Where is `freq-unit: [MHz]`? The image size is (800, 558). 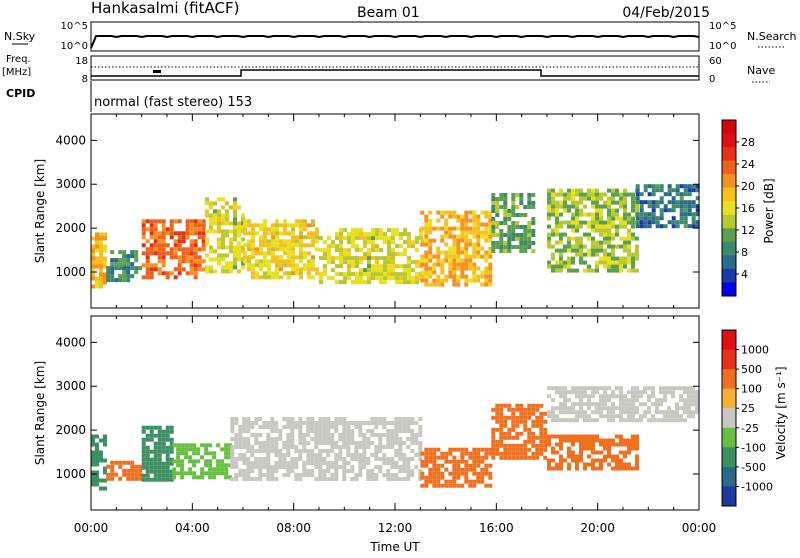 freq-unit: [MHz] is located at coordinates (16, 72).